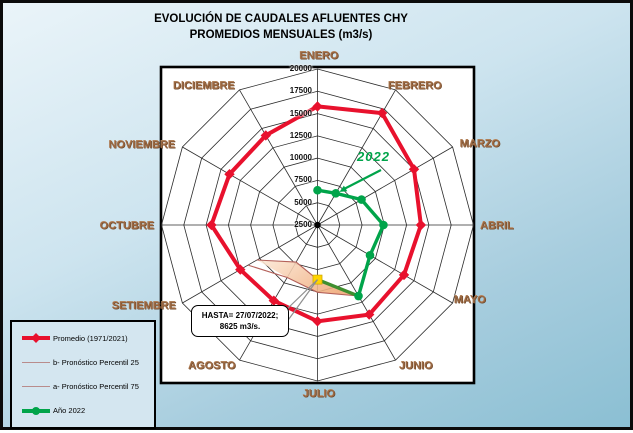 The width and height of the screenshot is (633, 433). What do you see at coordinates (281, 19) in the screenshot?
I see `chart-title-line-1: EVOLUCIÓN DE CAUDALES AFLUENTES CHY` at bounding box center [281, 19].